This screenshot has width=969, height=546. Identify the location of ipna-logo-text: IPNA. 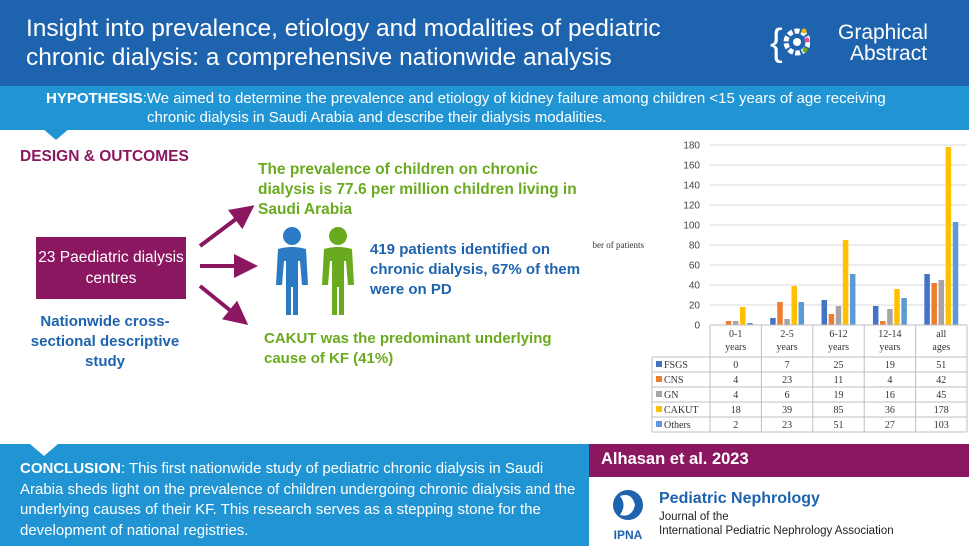
(628, 535).